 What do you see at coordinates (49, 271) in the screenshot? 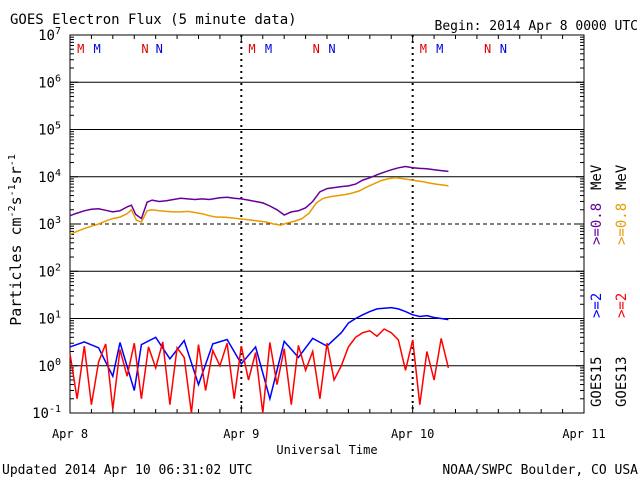
I see `y-tick-label: 10²` at bounding box center [49, 271].